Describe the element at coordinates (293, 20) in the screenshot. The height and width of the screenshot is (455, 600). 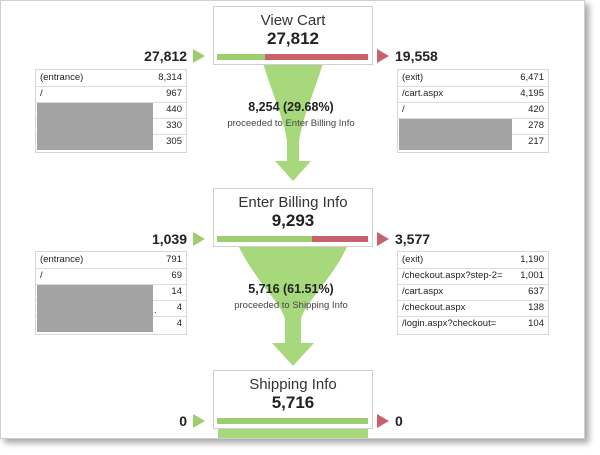
I see `step-title: View Cart` at that location.